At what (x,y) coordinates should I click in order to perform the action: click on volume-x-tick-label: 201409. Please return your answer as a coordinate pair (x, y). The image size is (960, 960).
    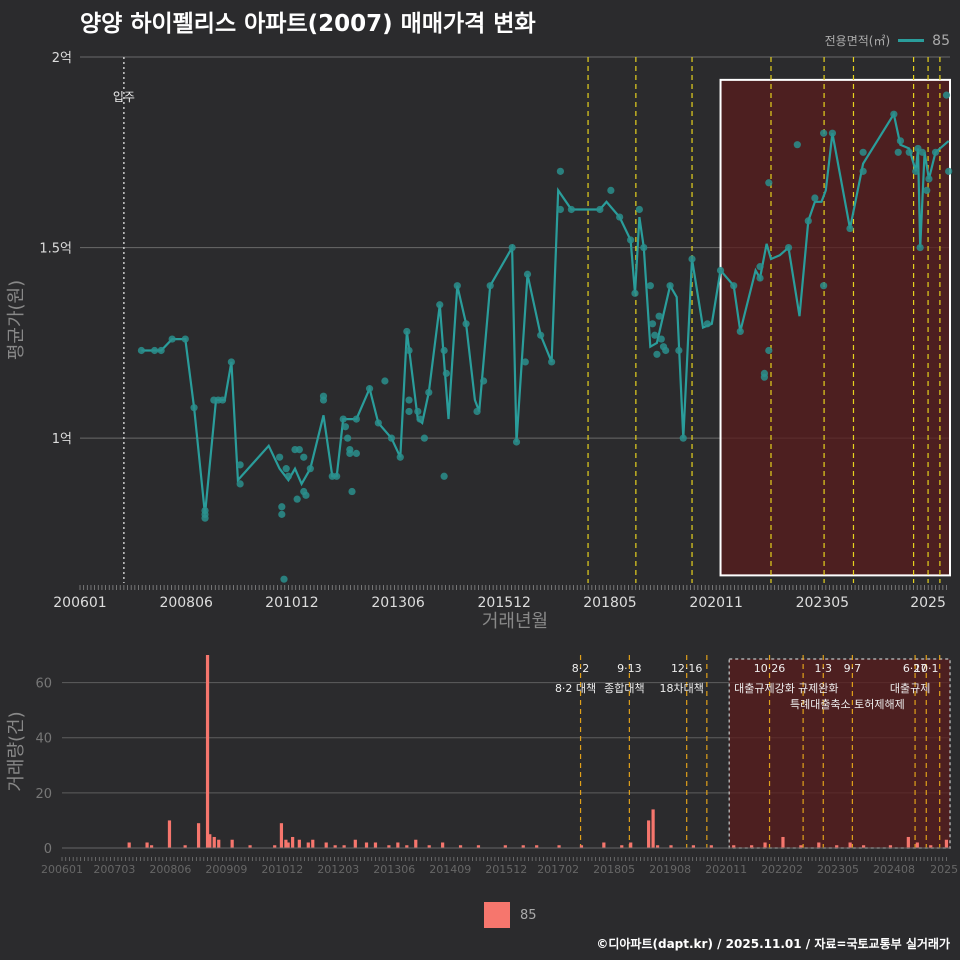
    Looking at the image, I should click on (450, 869).